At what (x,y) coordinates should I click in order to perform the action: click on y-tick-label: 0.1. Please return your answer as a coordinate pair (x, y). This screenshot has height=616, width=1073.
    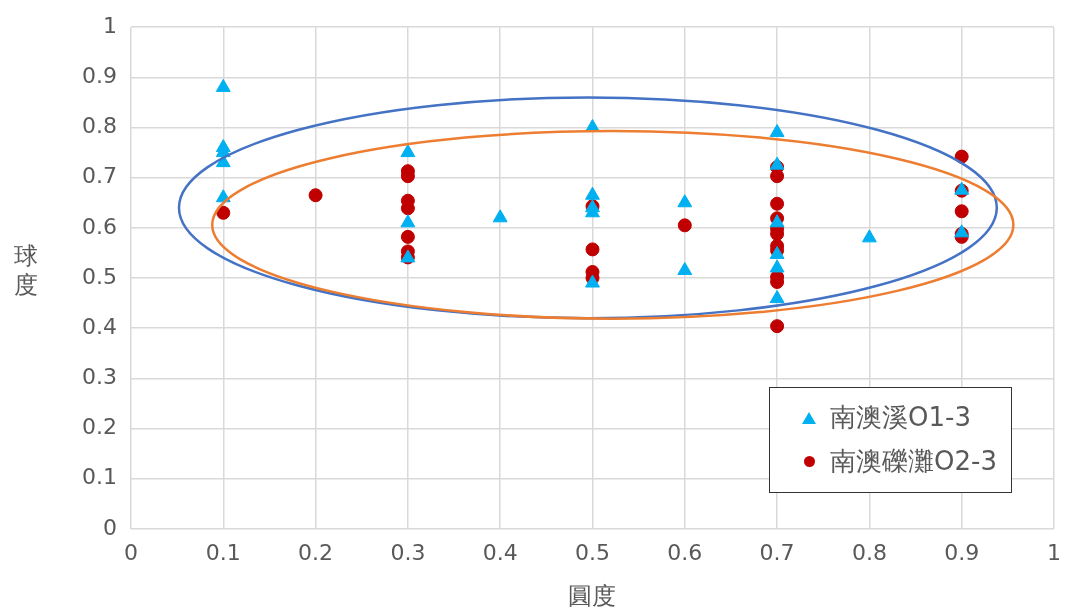
    Looking at the image, I should click on (99, 477).